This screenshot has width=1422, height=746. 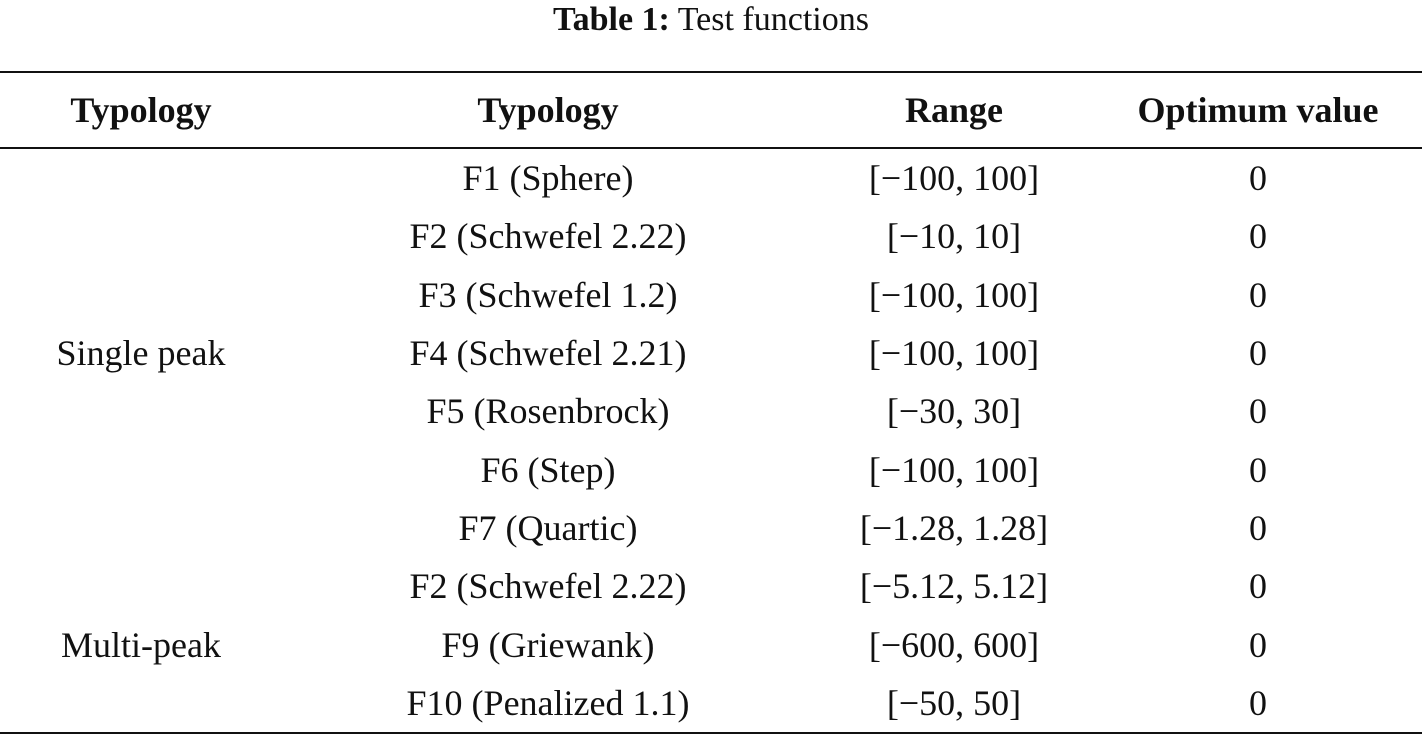 What do you see at coordinates (548, 644) in the screenshot?
I see `function-cell: F9 (Griewank)` at bounding box center [548, 644].